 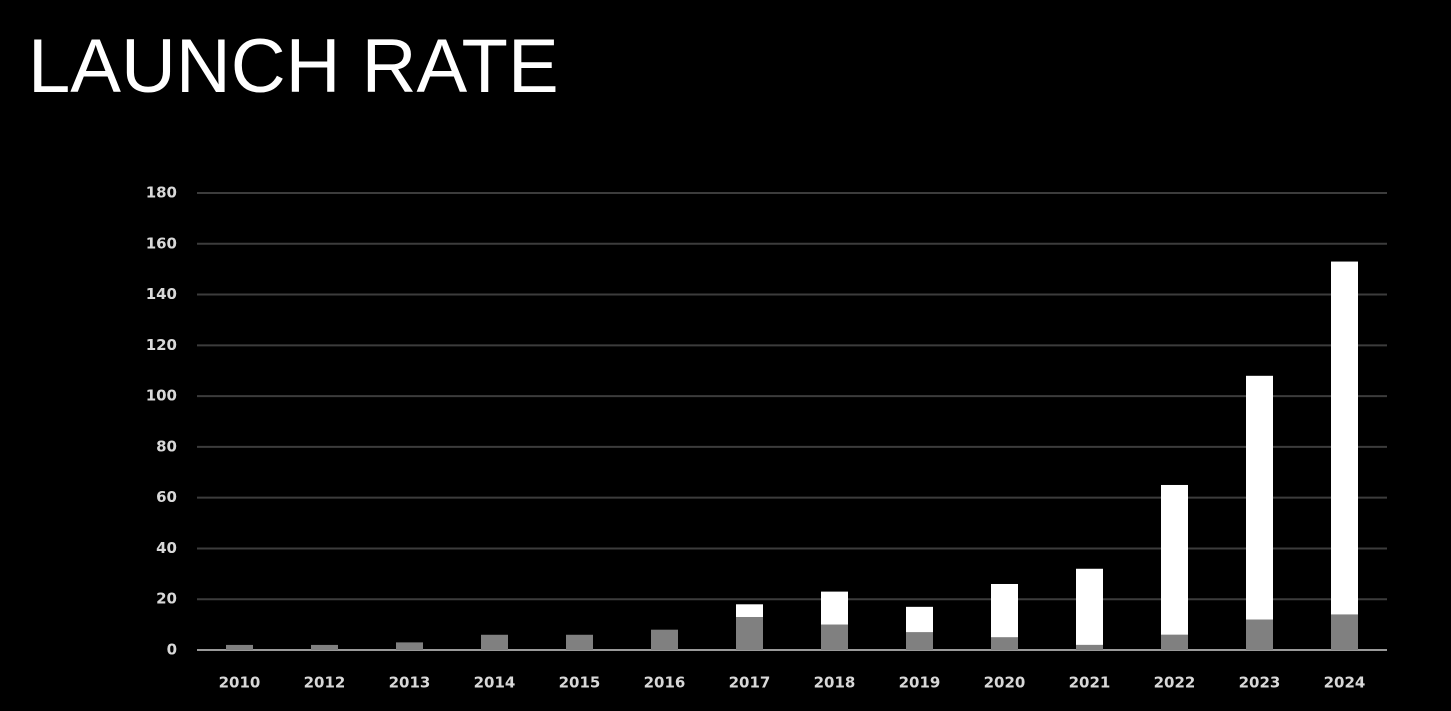 I want to click on x-tick-label: 2015, so click(x=580, y=683).